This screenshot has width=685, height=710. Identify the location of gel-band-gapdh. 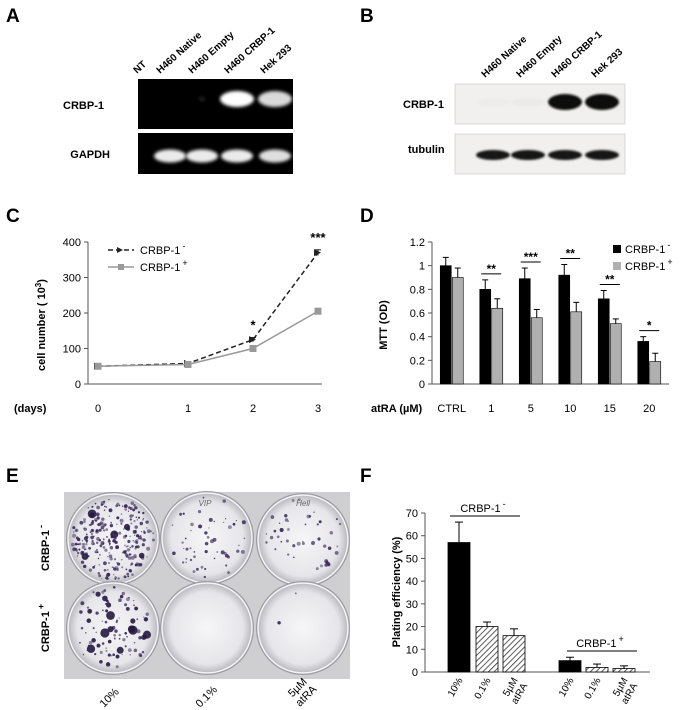
(202, 156).